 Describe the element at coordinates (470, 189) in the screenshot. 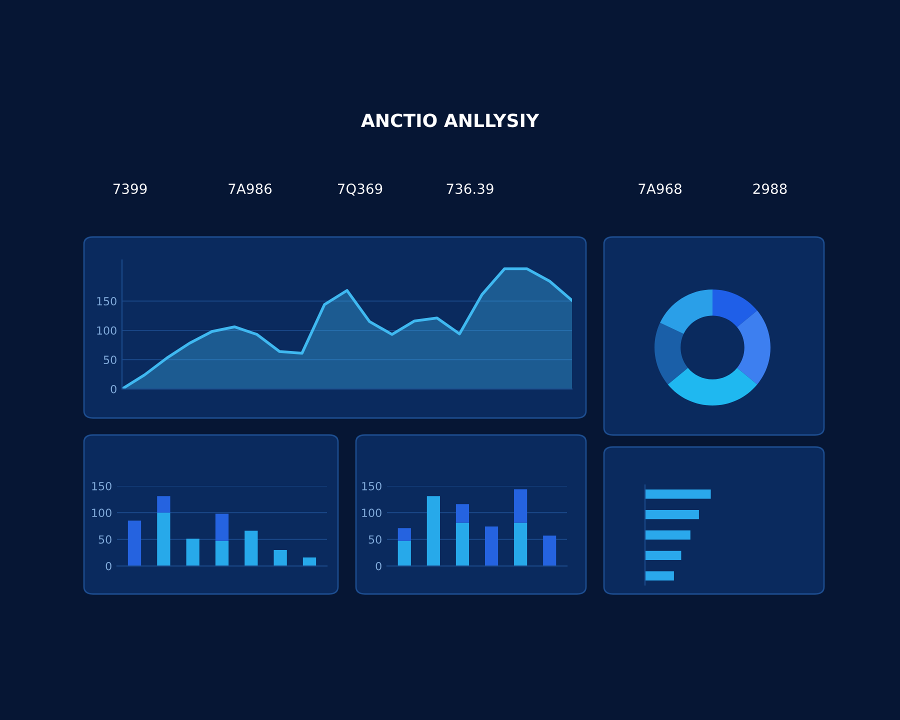

I see `text: 736.39` at that location.